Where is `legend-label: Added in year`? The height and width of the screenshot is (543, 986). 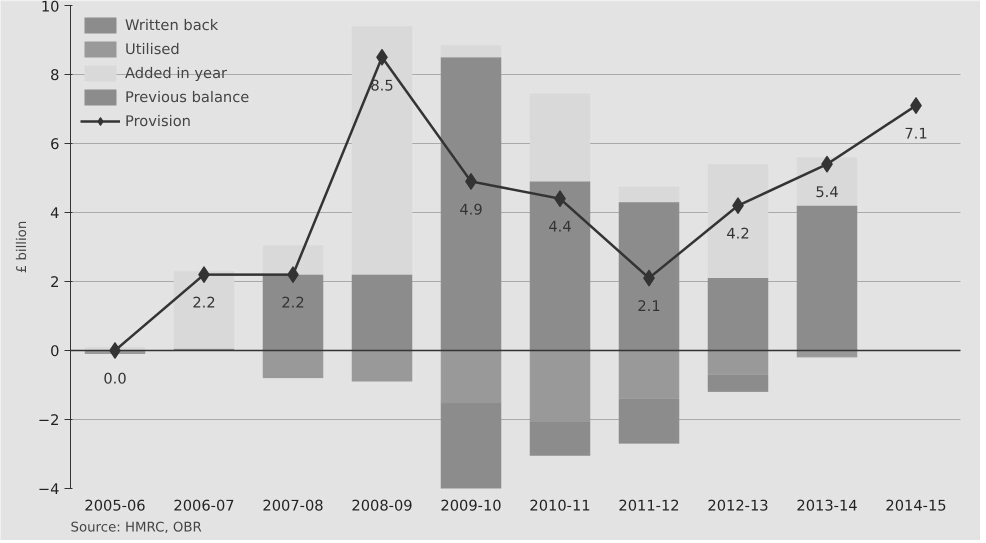 legend-label: Added in year is located at coordinates (176, 73).